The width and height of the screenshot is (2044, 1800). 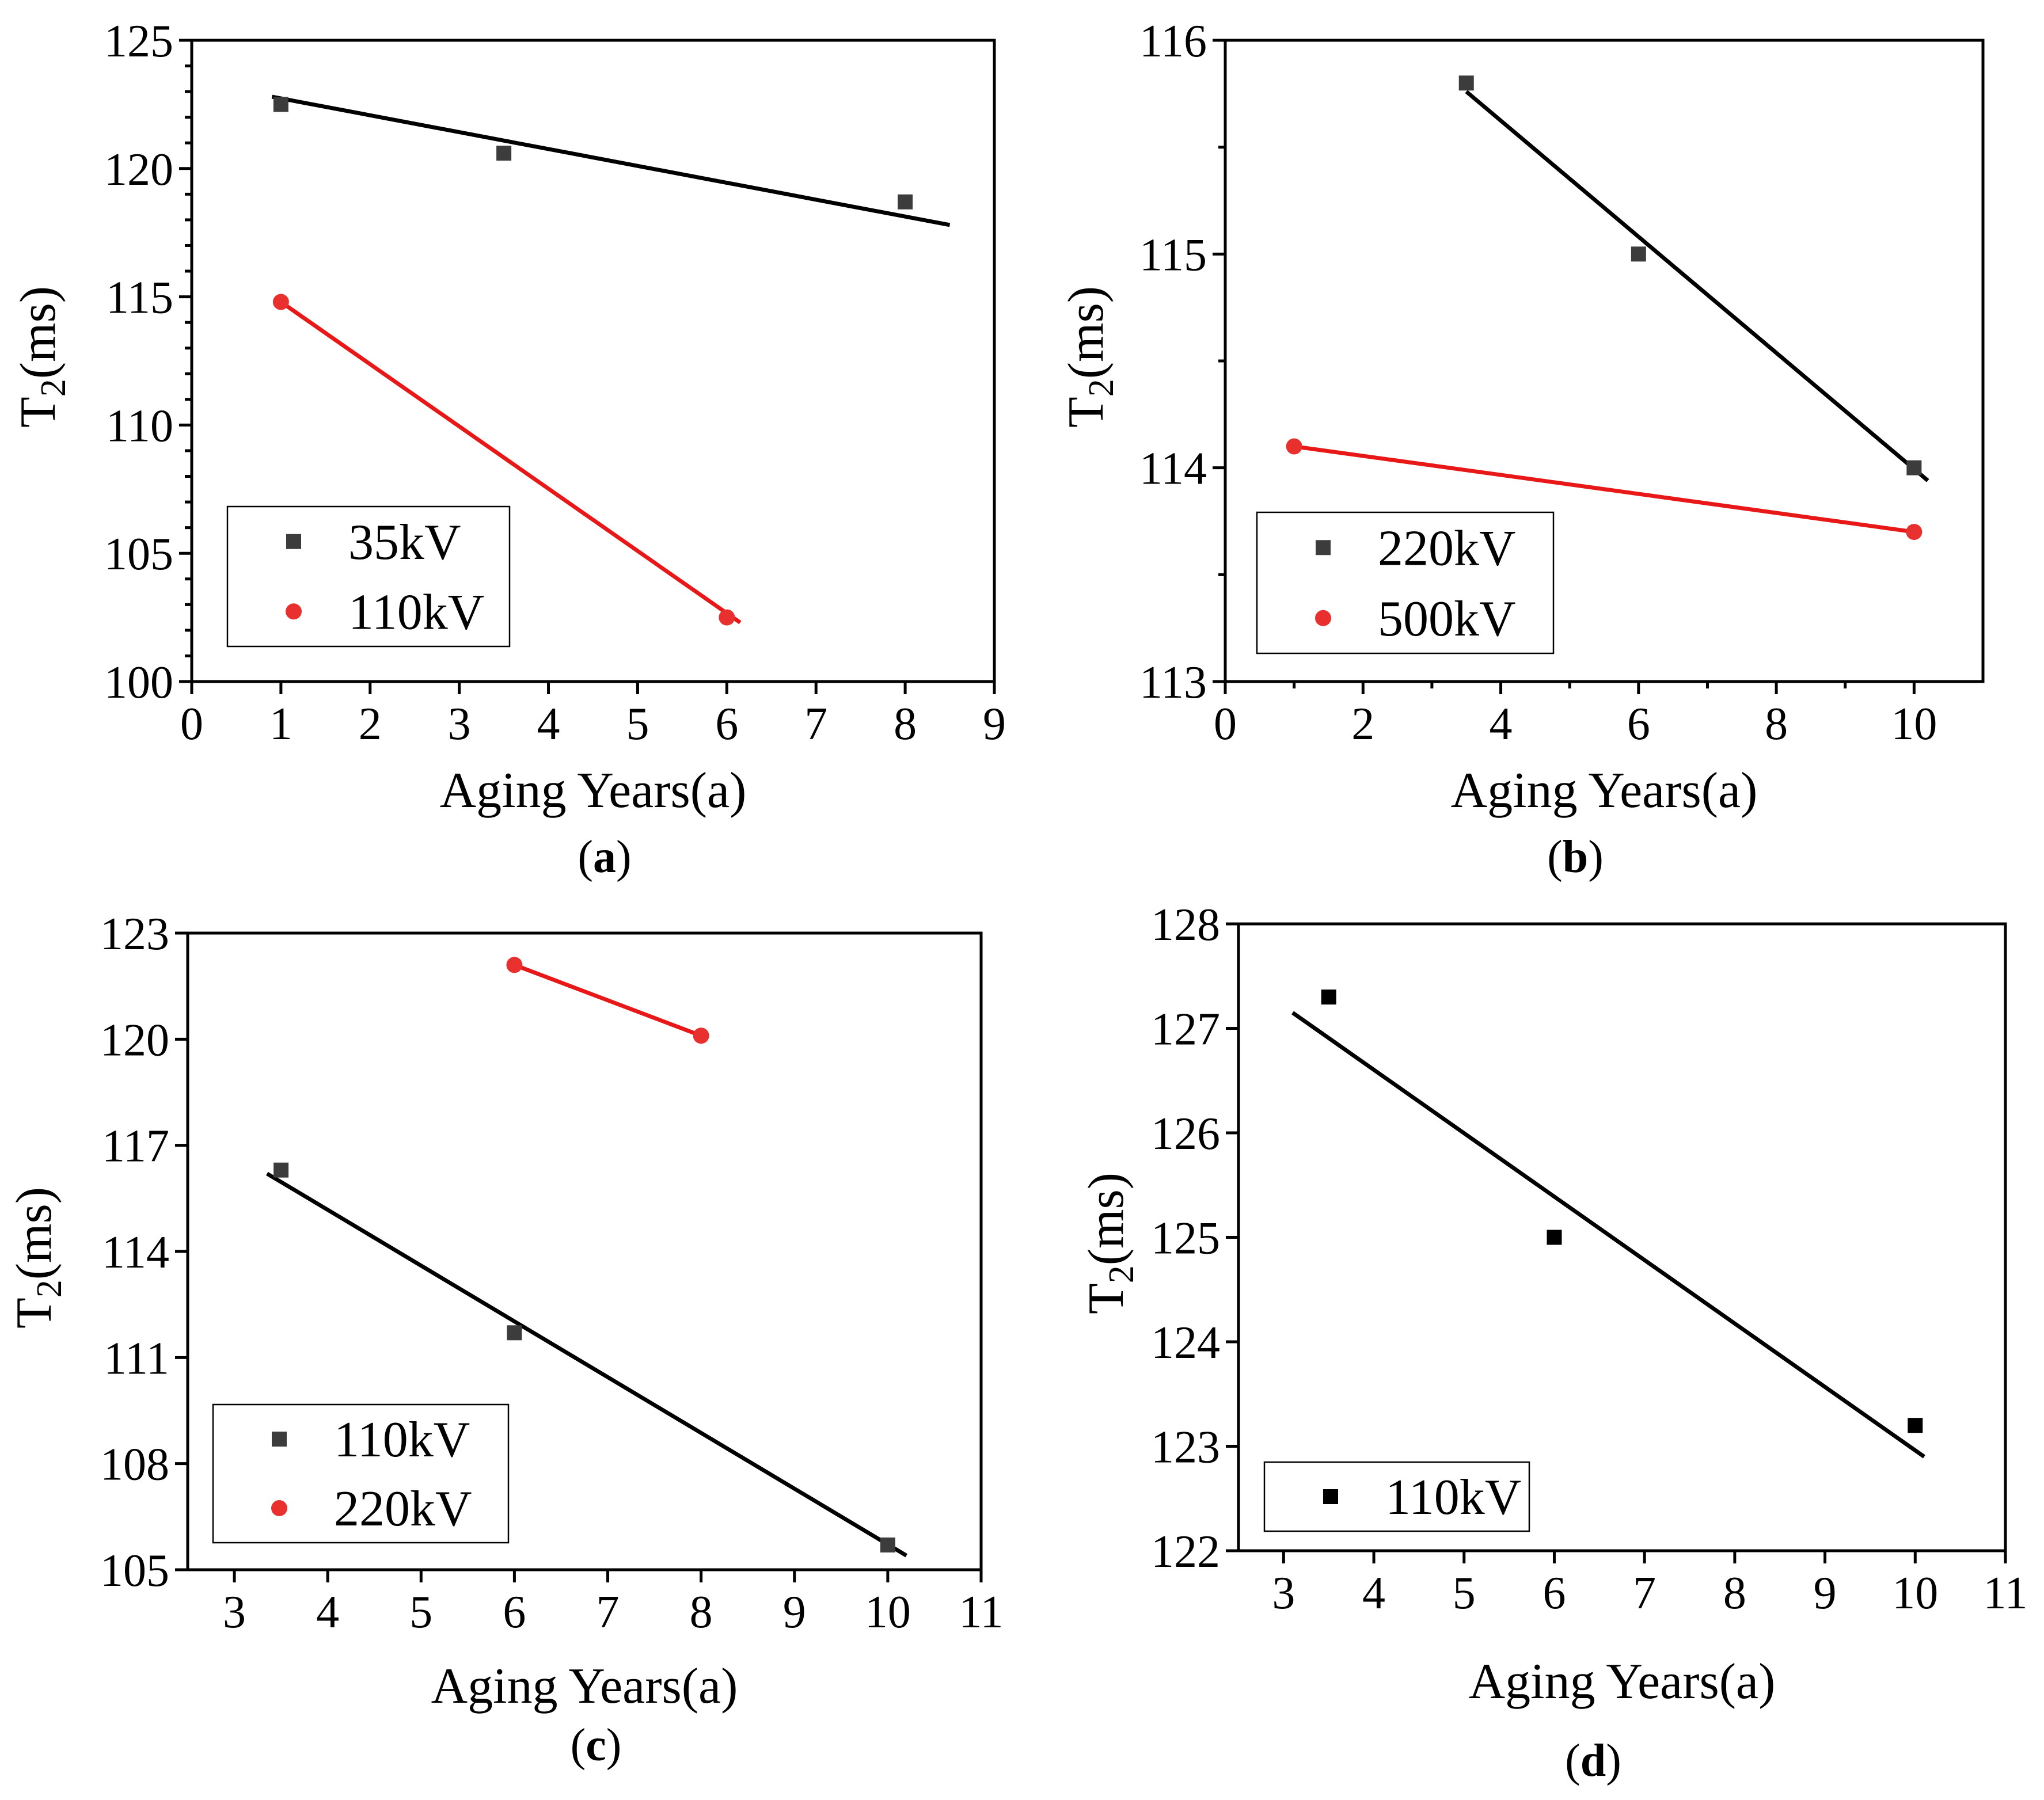 What do you see at coordinates (1185, 1134) in the screenshot?
I see `y-tick-label: 126` at bounding box center [1185, 1134].